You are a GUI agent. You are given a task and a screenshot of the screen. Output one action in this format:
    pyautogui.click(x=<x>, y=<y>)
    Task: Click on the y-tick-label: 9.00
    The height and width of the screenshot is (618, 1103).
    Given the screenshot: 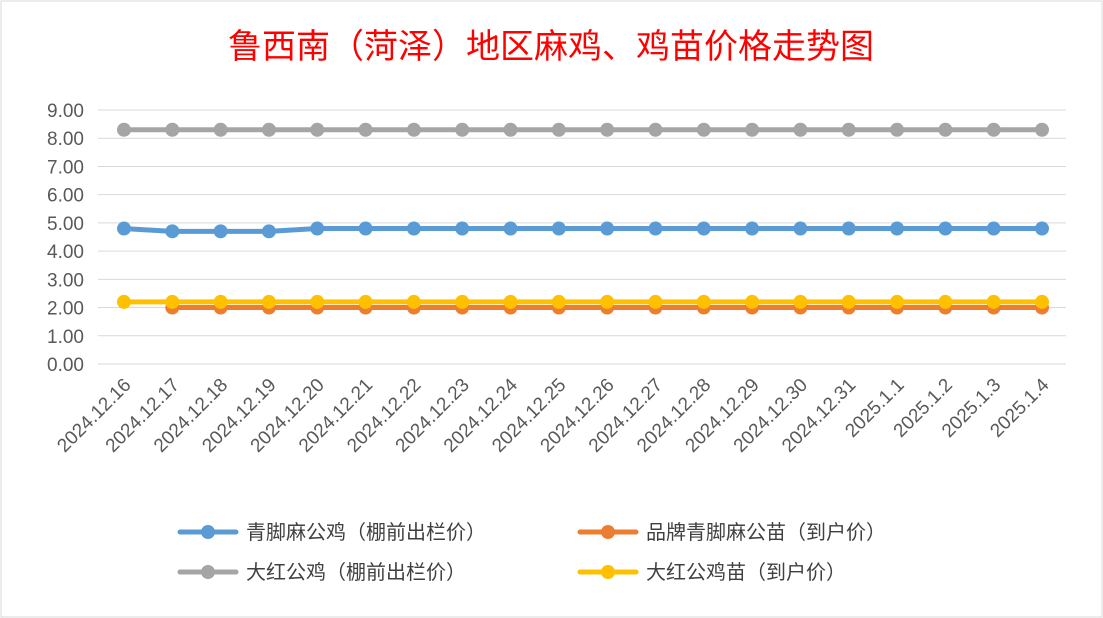 What is the action you would take?
    pyautogui.click(x=65, y=111)
    